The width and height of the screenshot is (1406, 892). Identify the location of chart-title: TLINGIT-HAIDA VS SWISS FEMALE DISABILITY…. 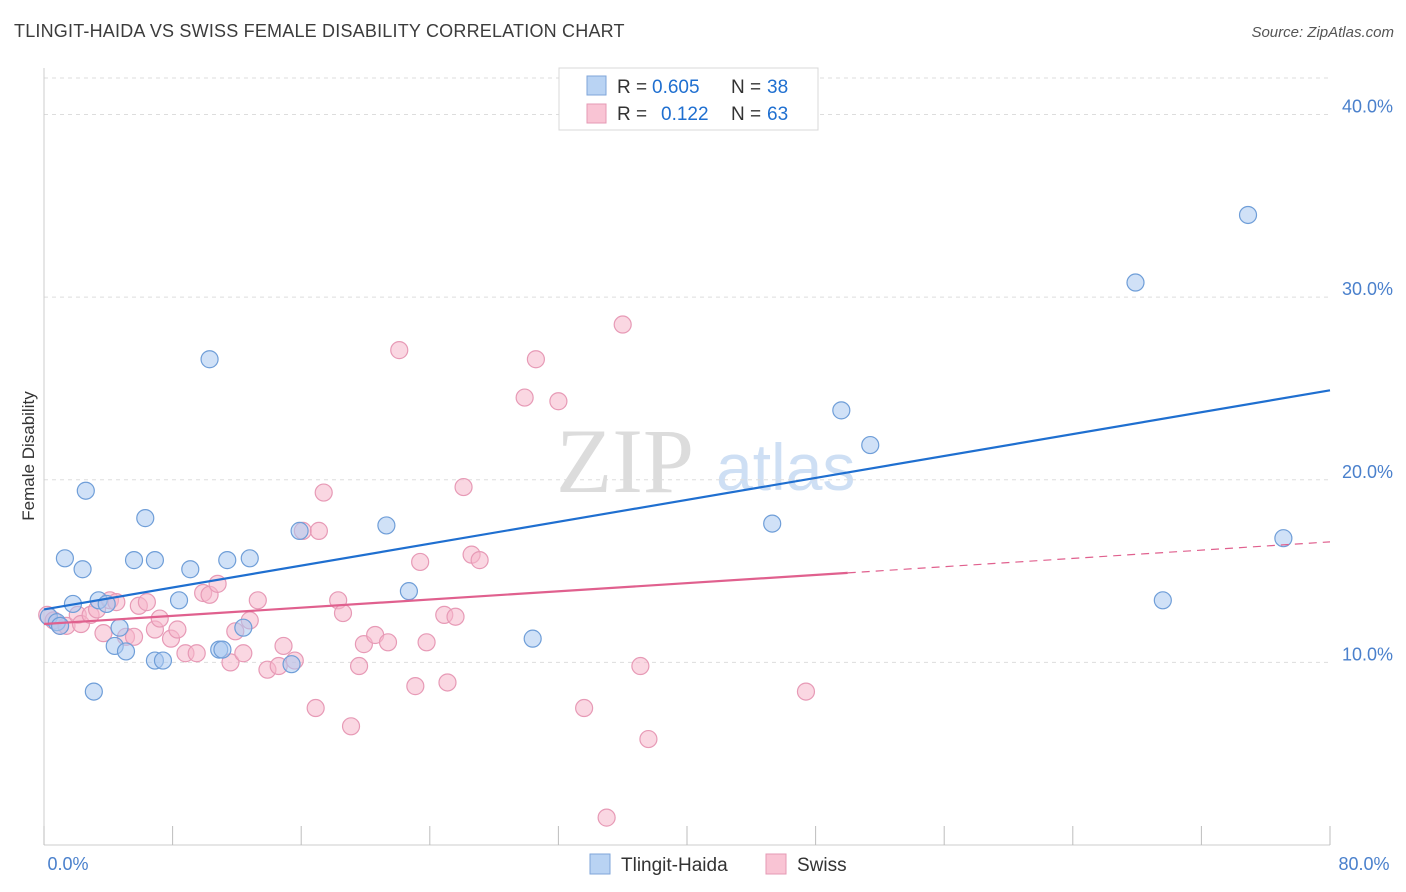
(319, 31).